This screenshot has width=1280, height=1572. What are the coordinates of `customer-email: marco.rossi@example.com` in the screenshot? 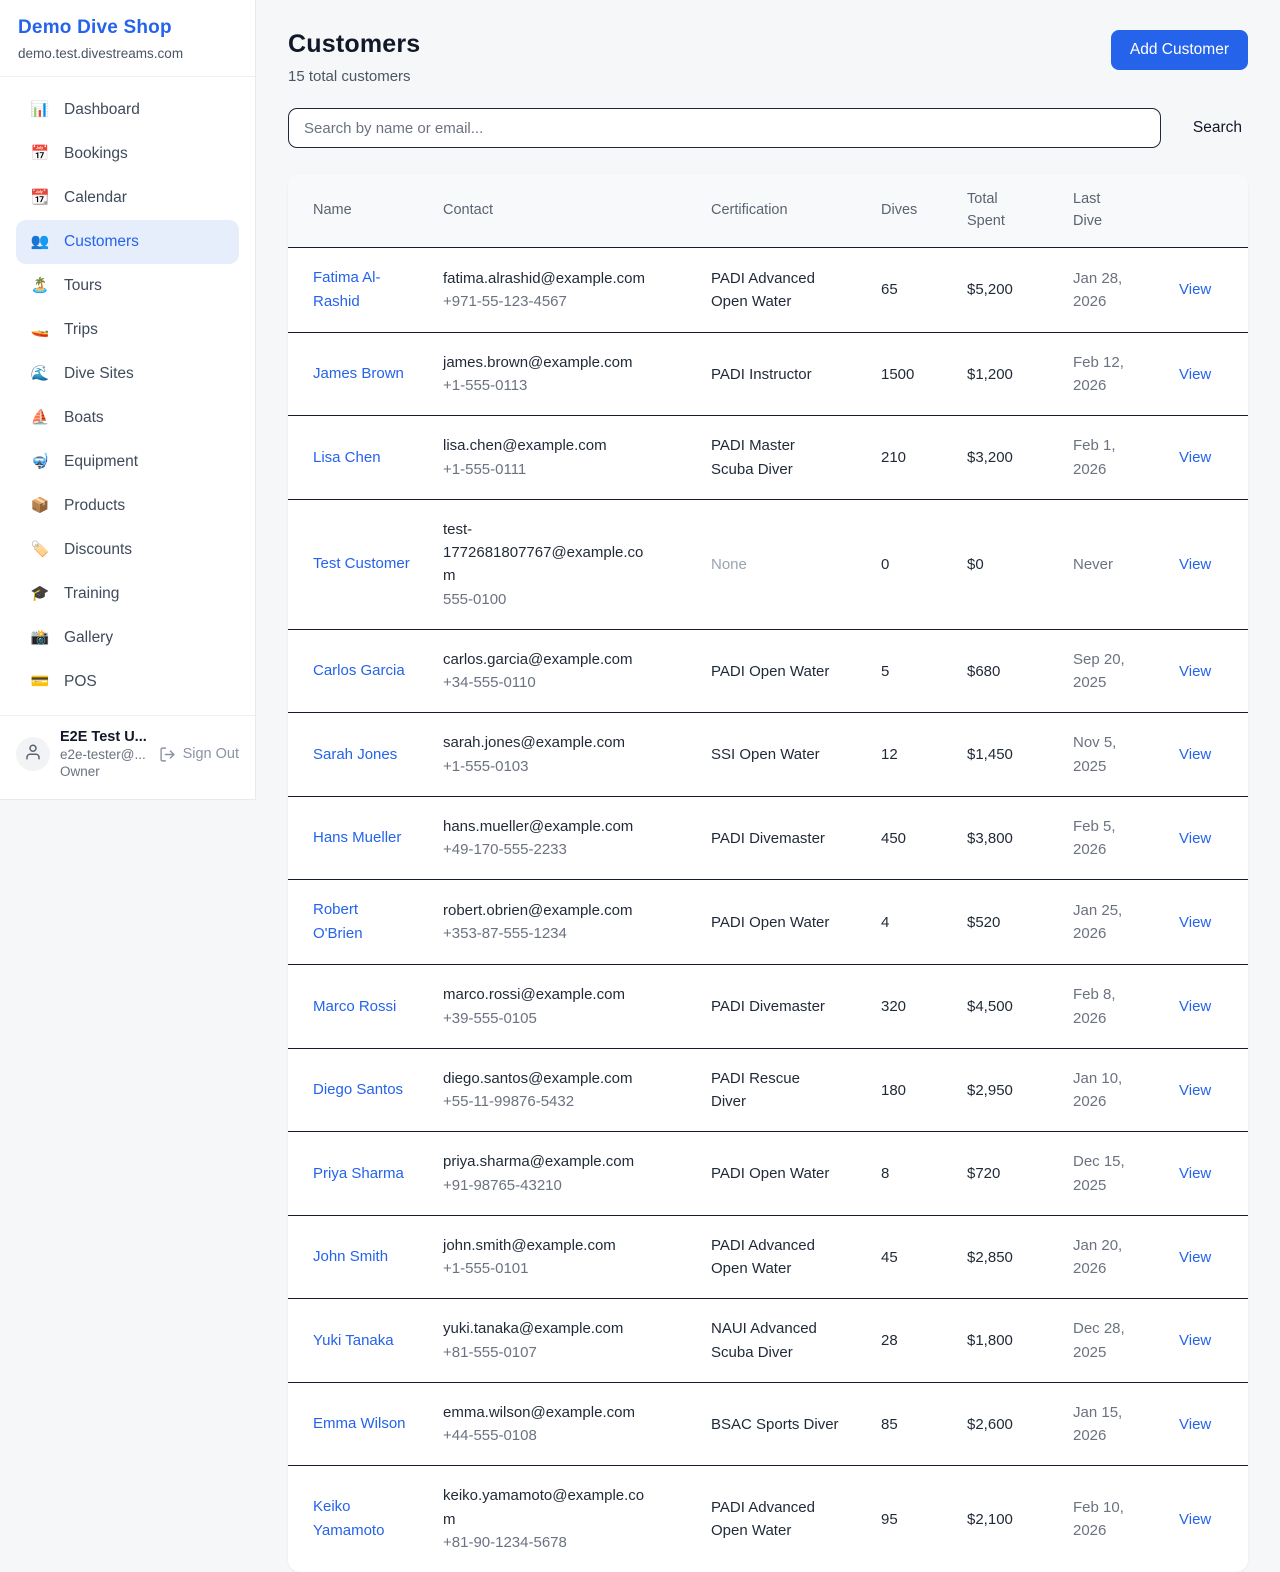 It's located at (534, 995).